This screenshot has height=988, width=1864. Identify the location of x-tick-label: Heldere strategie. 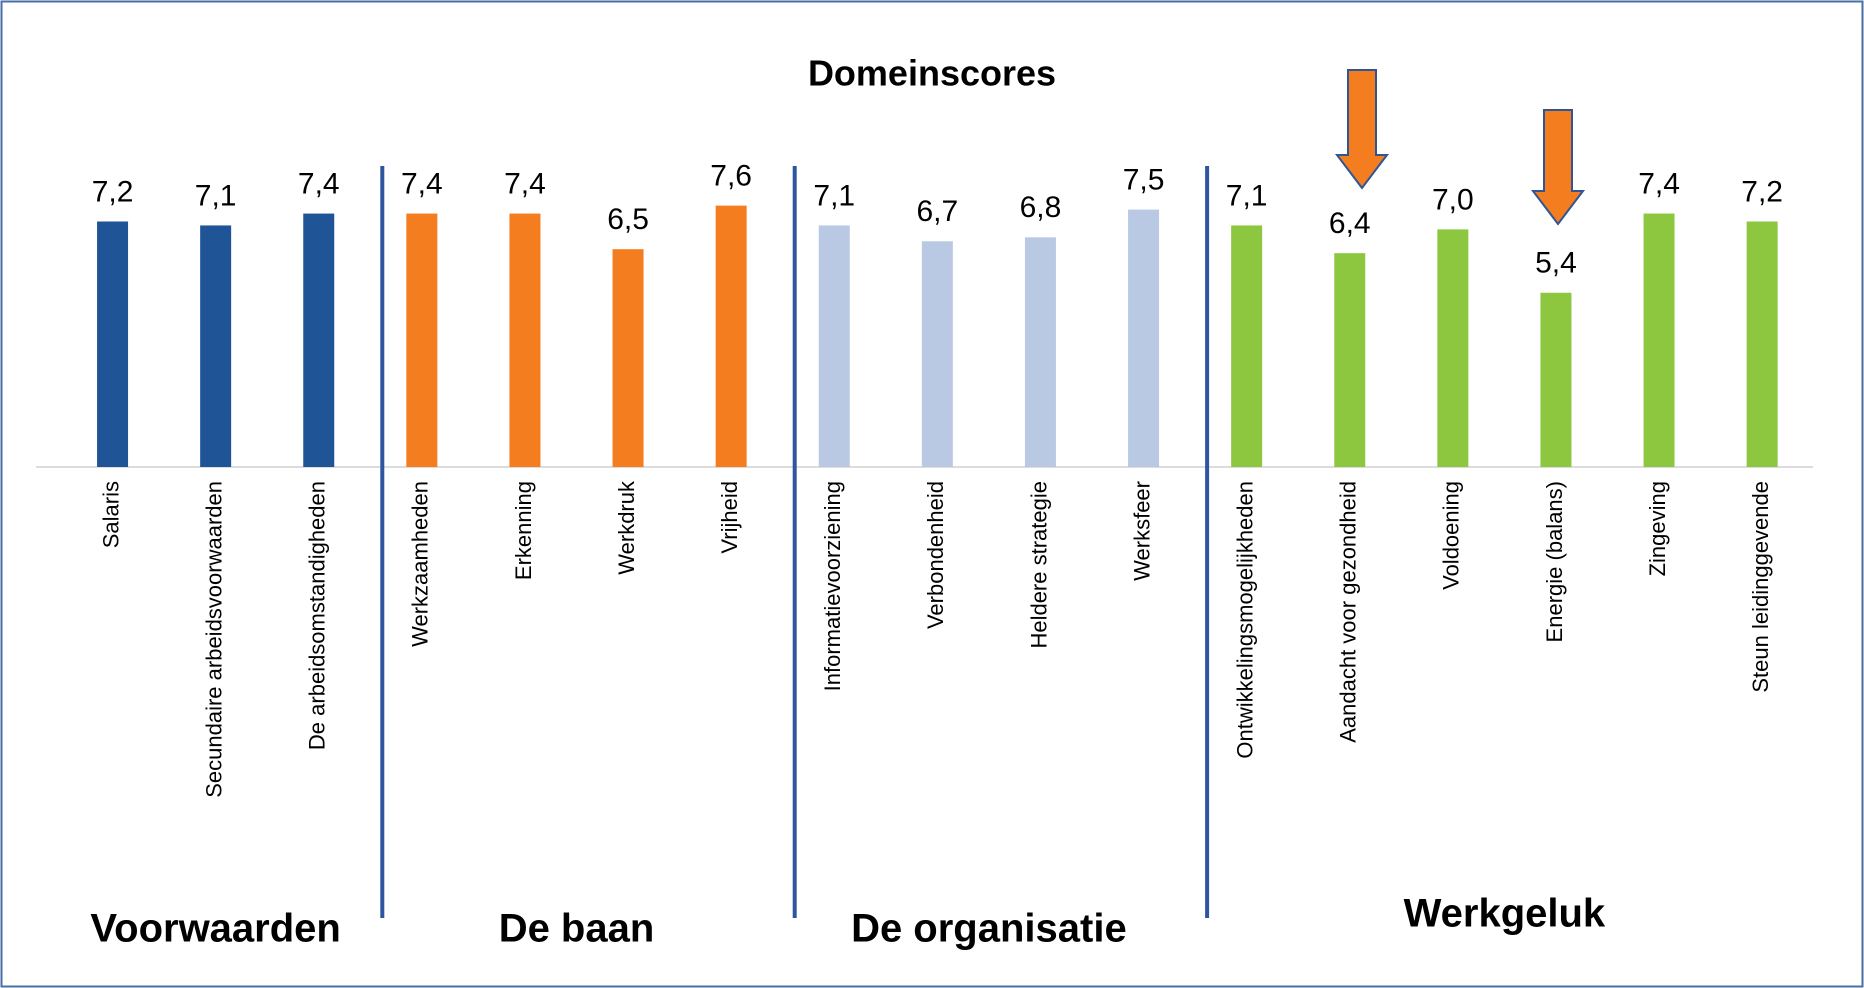
(1038, 565).